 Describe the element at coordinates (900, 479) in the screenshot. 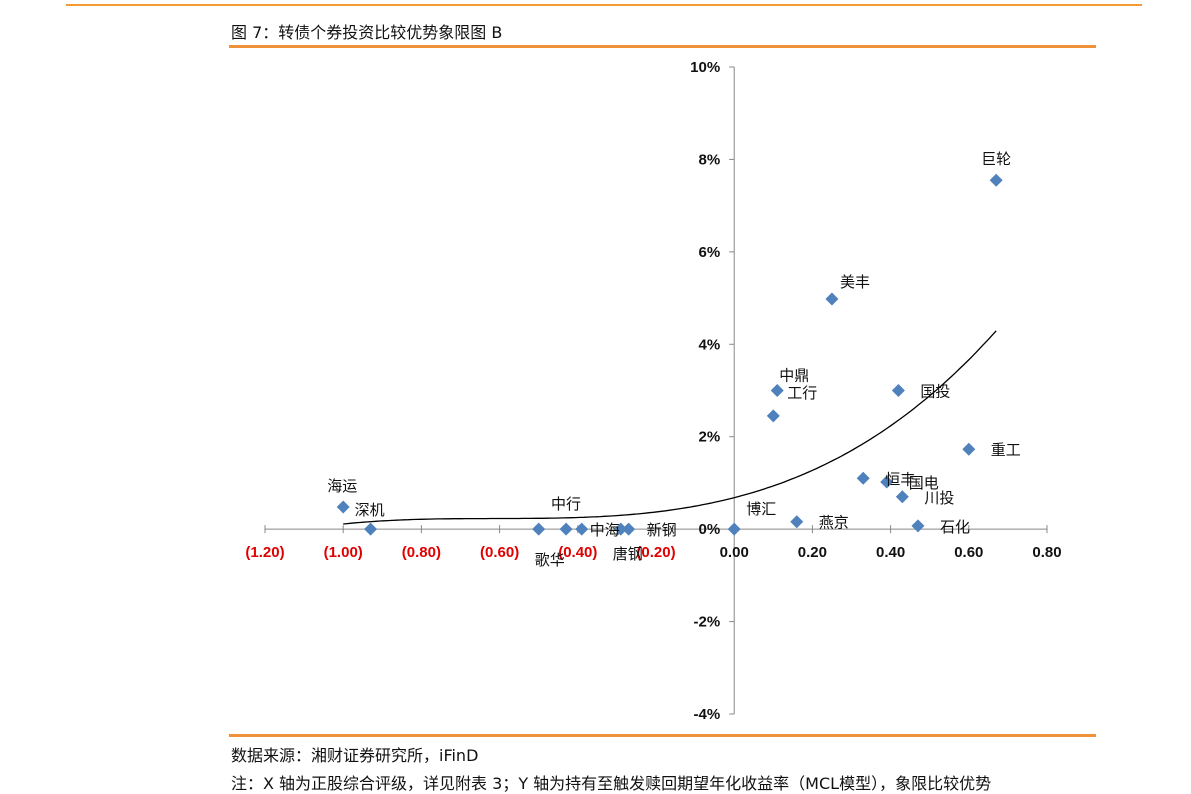

I see `point-label: 恒丰` at that location.